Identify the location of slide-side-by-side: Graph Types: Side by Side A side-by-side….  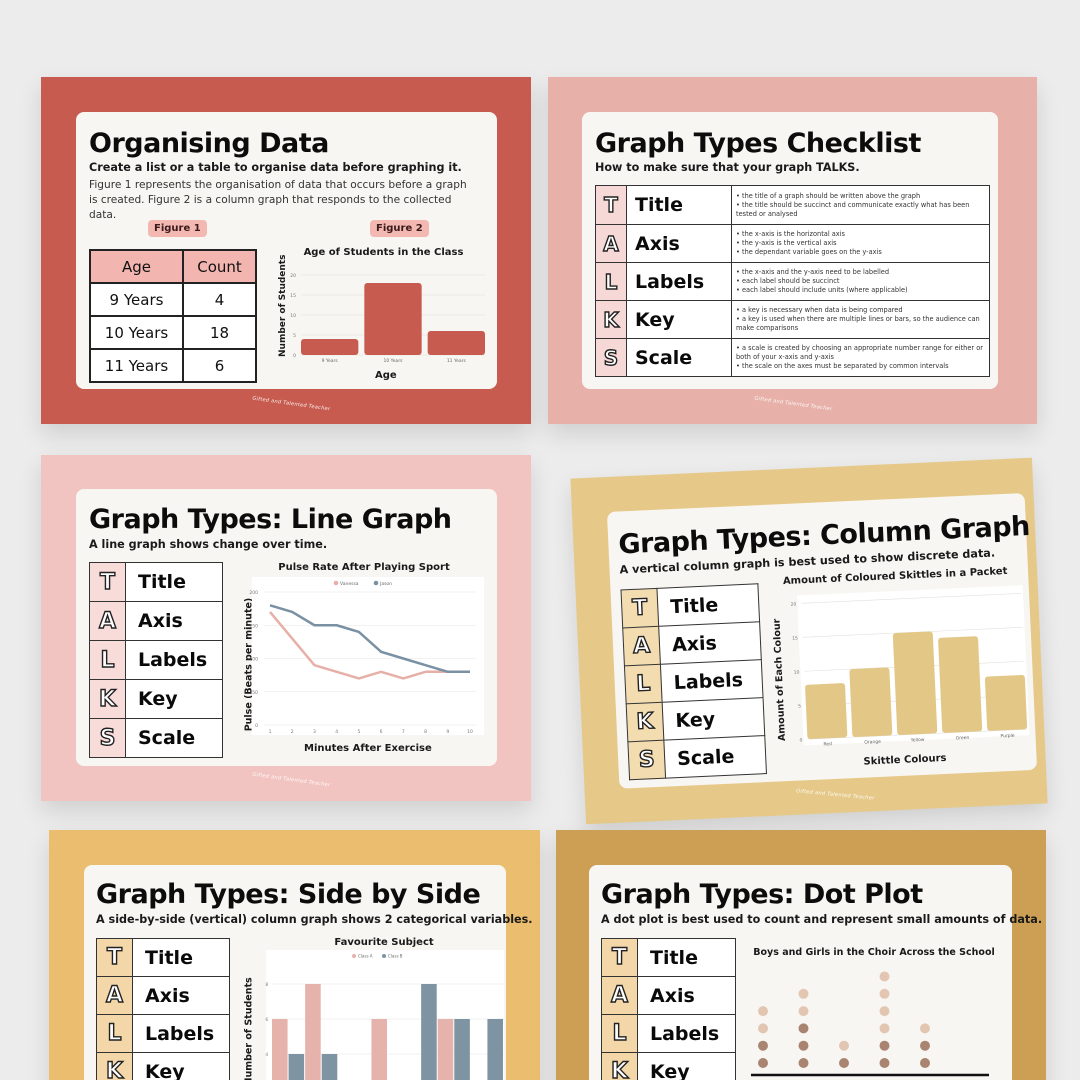
(294, 955).